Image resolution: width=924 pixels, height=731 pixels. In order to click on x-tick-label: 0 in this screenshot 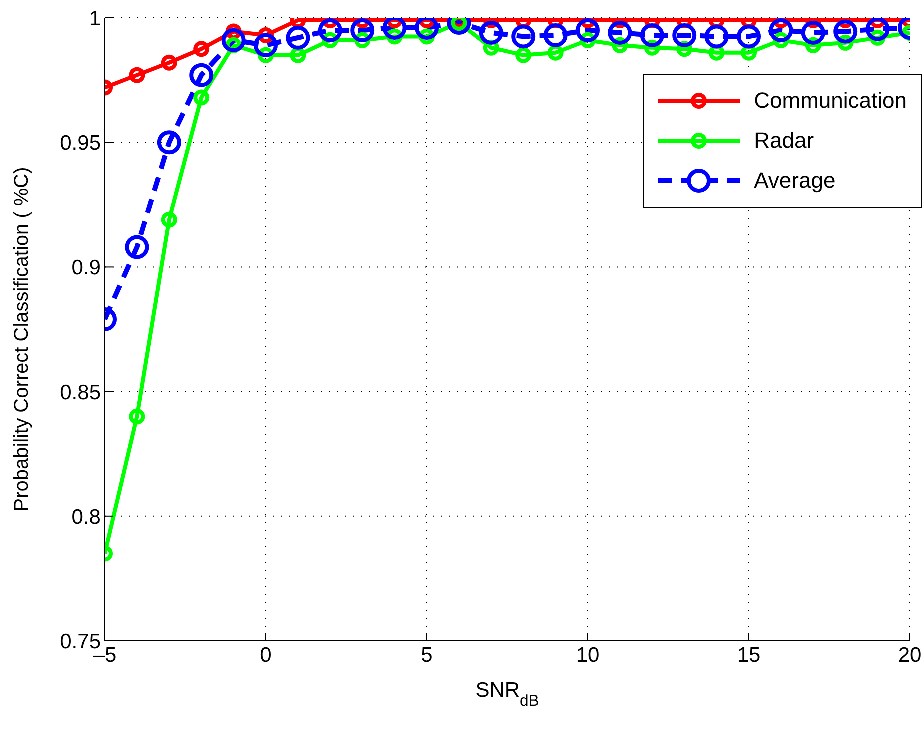, I will do `click(266, 655)`.